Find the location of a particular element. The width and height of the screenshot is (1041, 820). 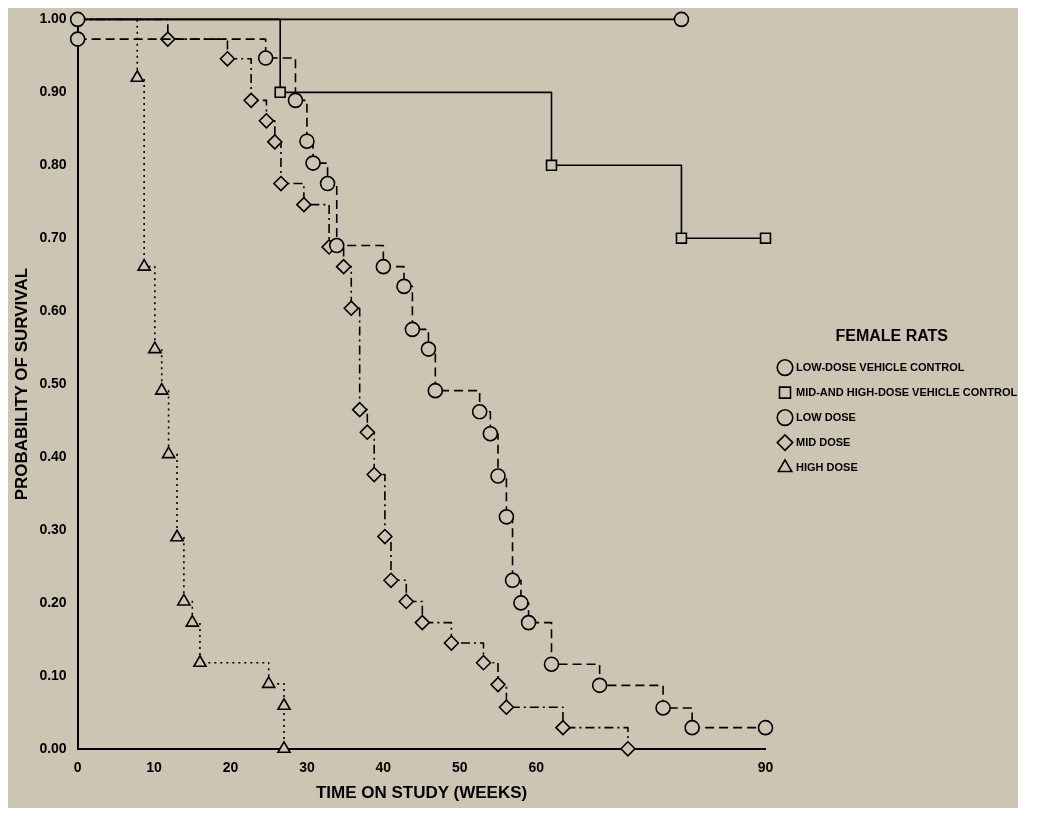

x-axis-title: TIME ON STUDY (WEEKS) is located at coordinates (421, 793).